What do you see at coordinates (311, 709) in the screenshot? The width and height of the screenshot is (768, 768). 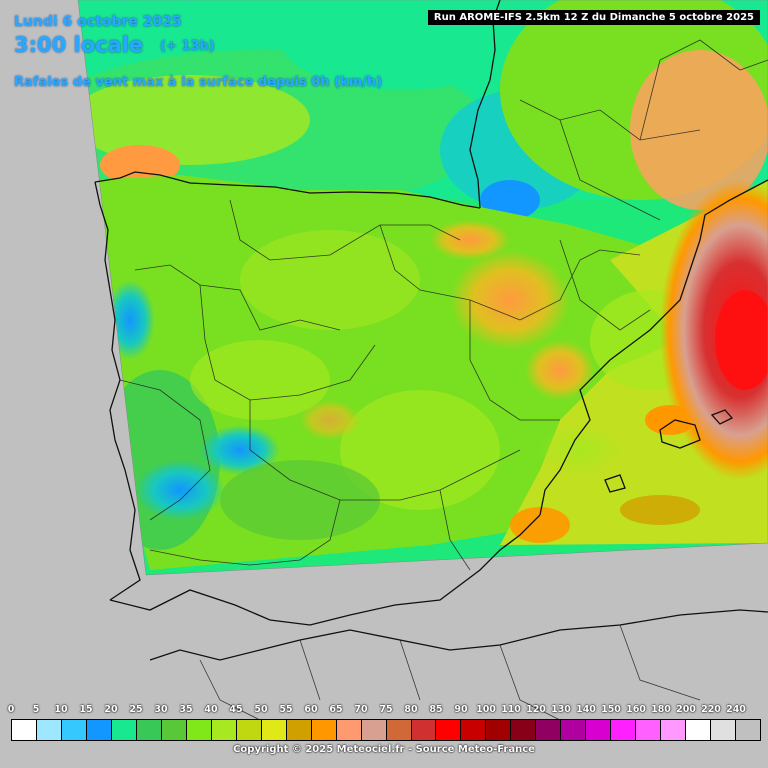 I see `legend-tick-label: 60` at bounding box center [311, 709].